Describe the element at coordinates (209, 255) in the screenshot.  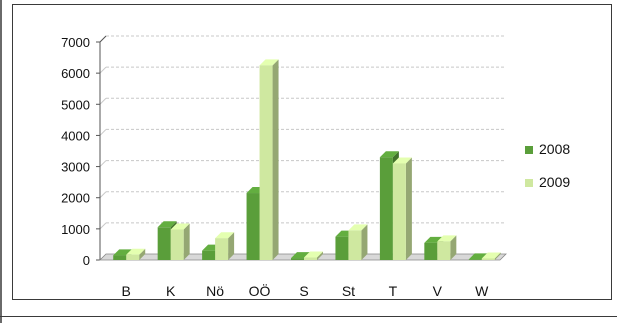
I see `bar-2008-Nö` at that location.